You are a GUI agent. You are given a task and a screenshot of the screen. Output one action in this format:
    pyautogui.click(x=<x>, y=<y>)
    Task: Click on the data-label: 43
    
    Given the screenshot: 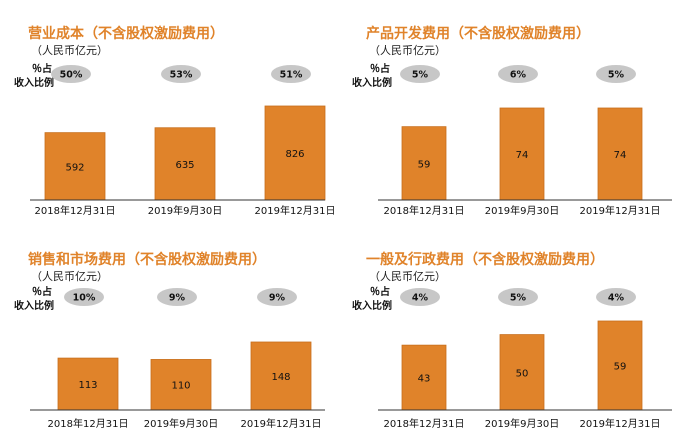 What is the action you would take?
    pyautogui.click(x=424, y=379)
    